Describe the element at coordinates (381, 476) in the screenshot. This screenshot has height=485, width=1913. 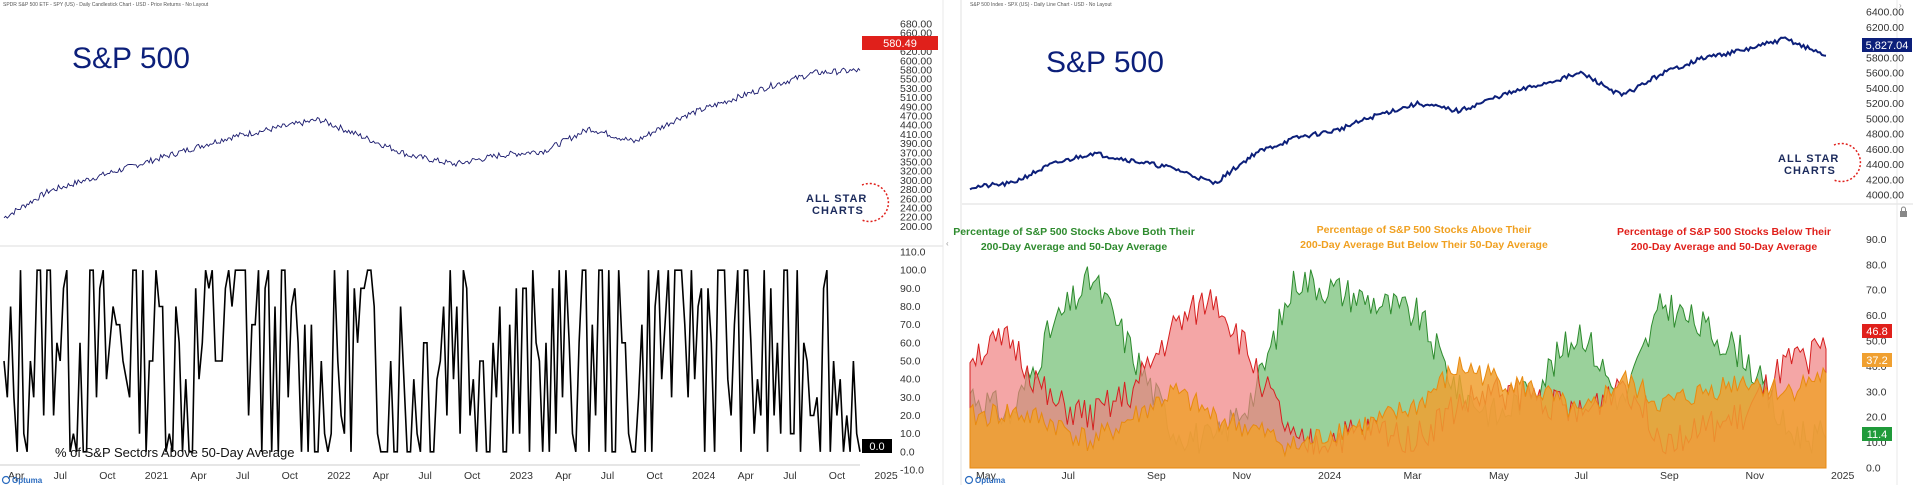
I see `left-x-label-8: Apr` at that location.